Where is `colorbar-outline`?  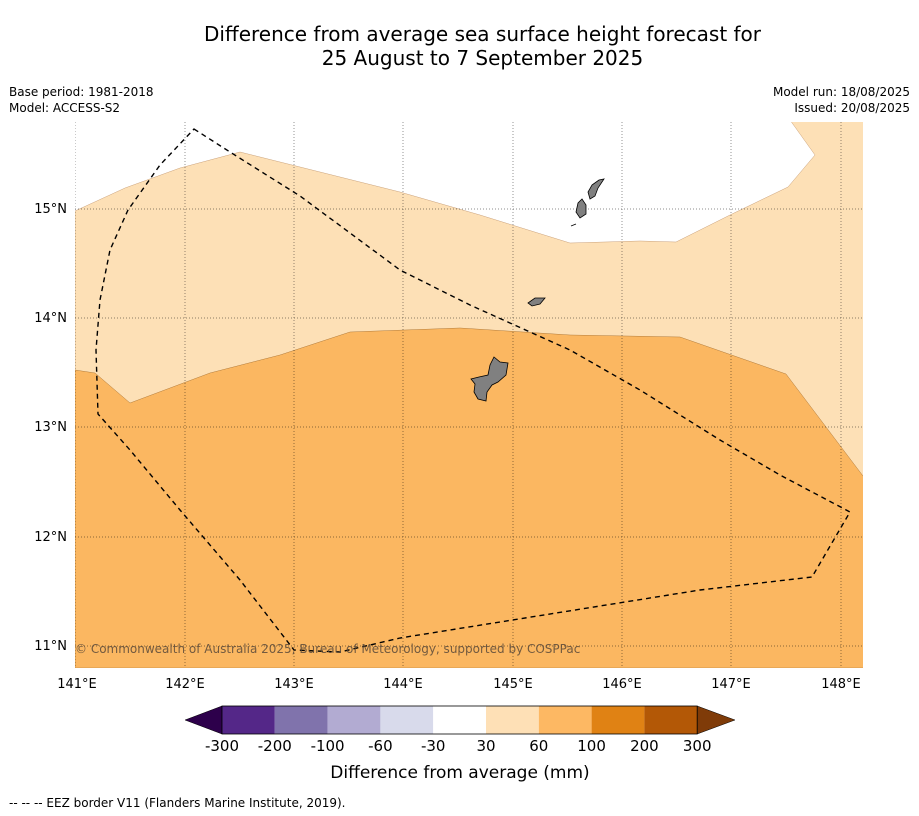
colorbar-outline is located at coordinates (459, 720).